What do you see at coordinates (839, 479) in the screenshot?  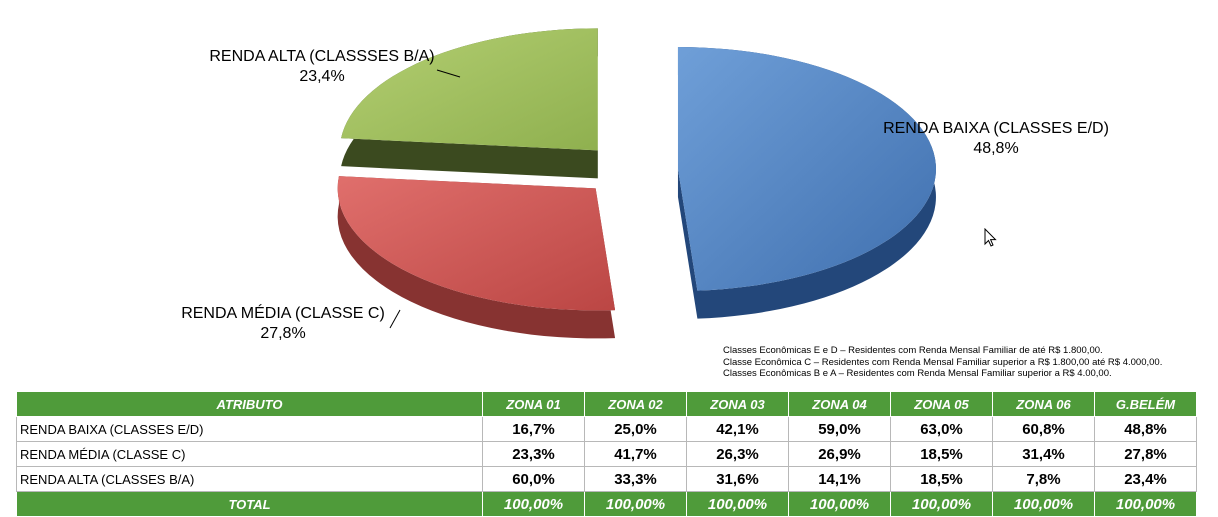 I see `table-cell: 14,1%` at bounding box center [839, 479].